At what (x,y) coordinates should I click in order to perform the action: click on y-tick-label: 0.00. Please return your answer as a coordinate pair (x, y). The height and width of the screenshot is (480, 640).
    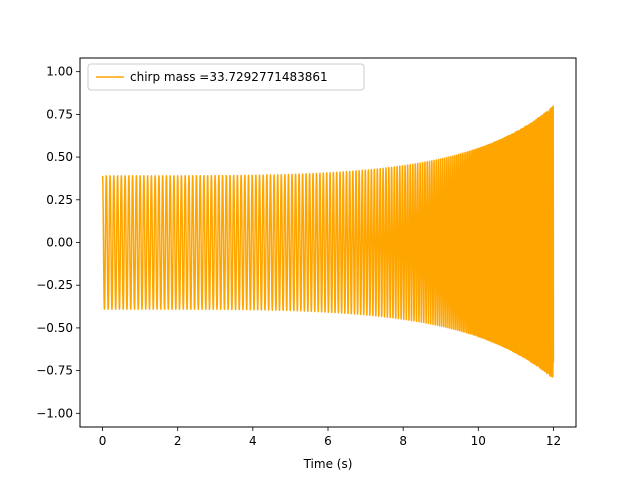
    Looking at the image, I should click on (59, 243).